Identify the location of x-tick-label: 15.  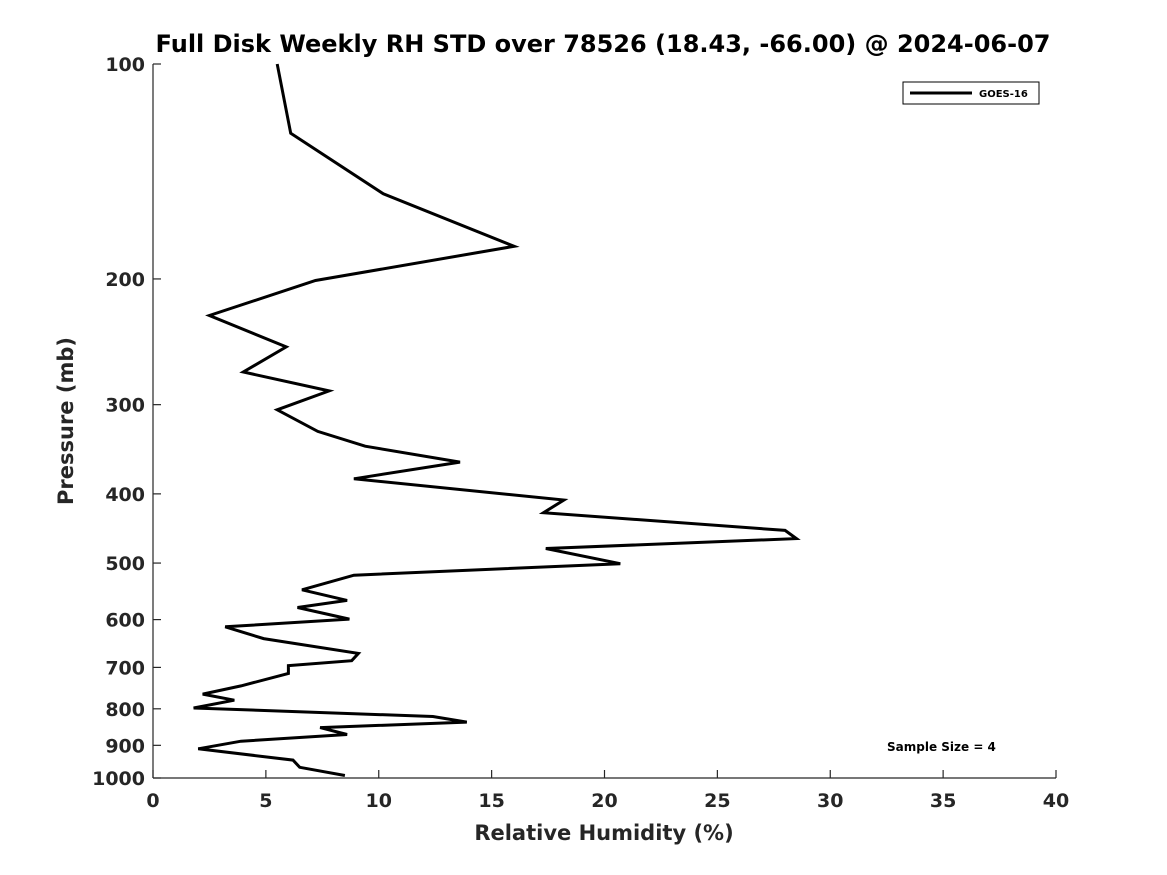
(491, 801).